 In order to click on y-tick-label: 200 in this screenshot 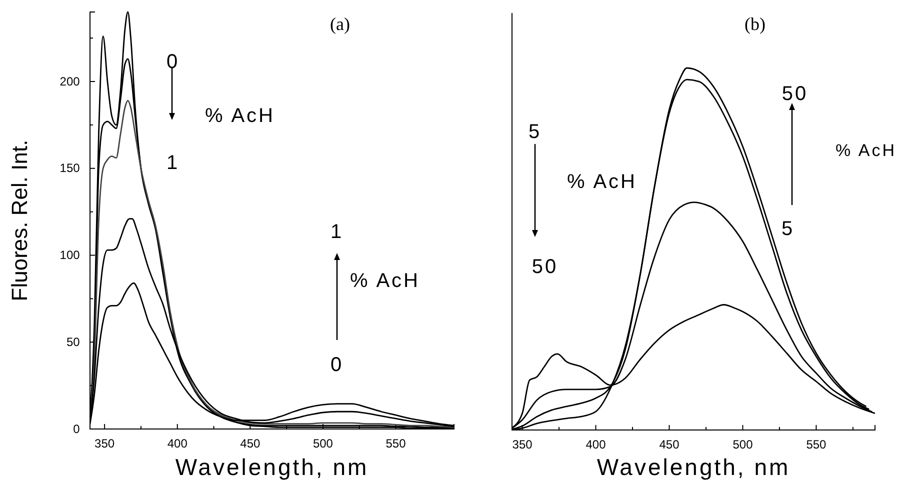, I will do `click(70, 81)`.